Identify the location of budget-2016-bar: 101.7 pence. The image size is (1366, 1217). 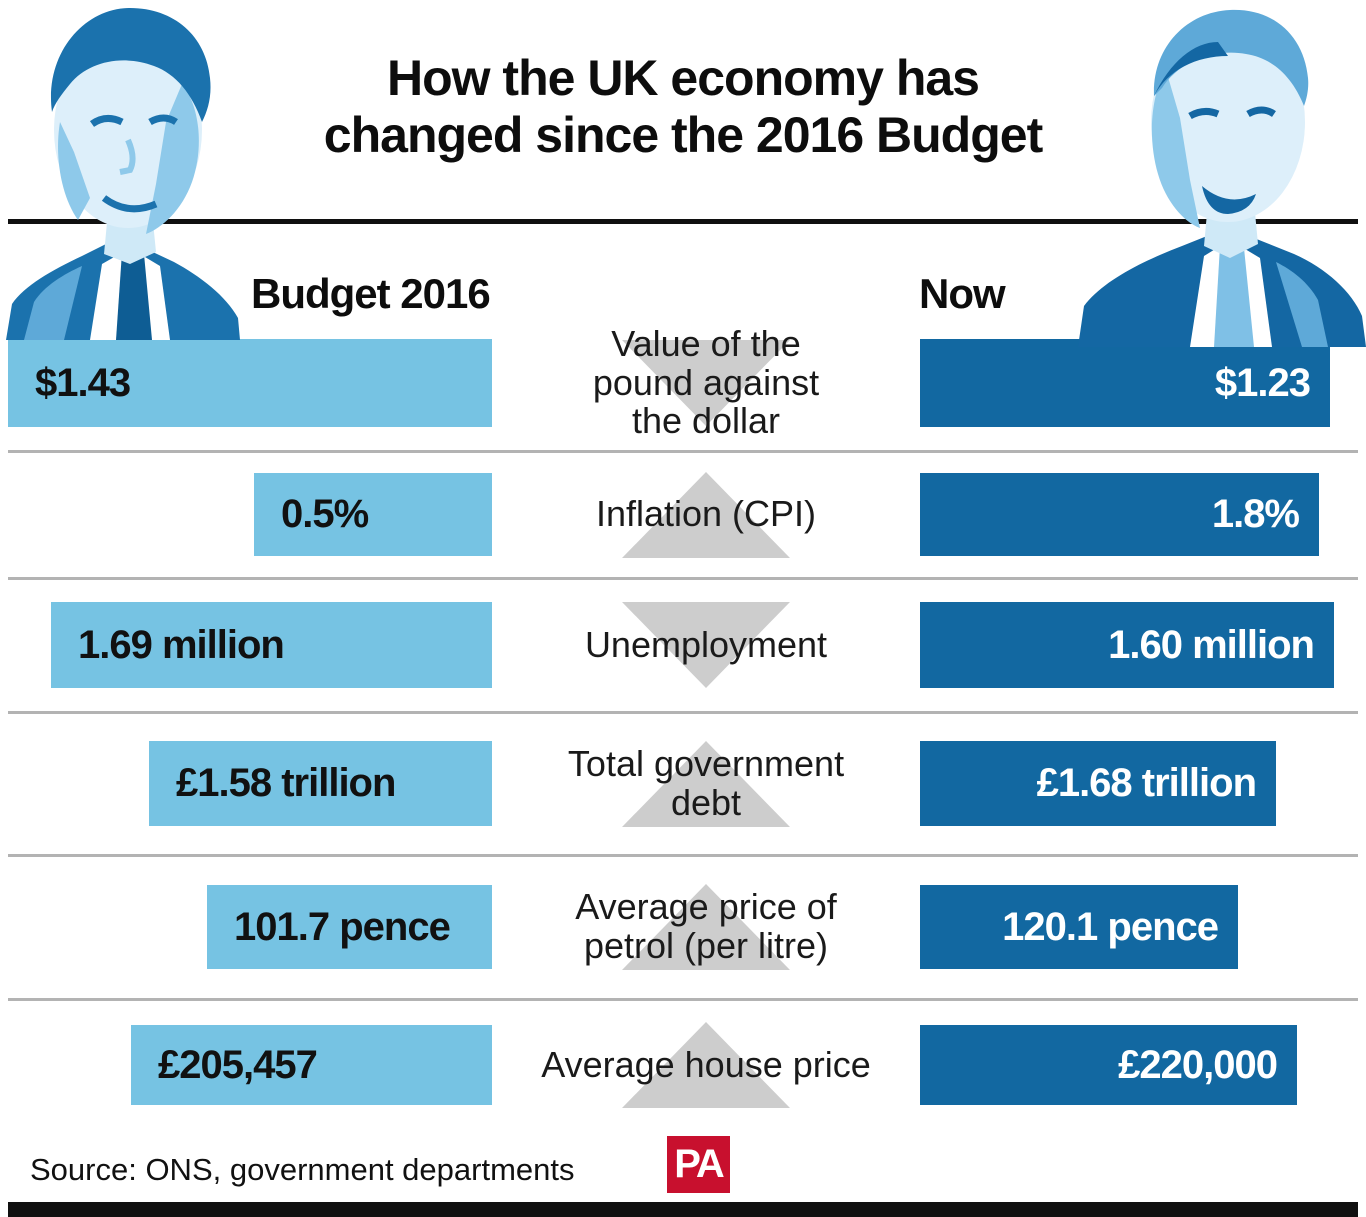
(349, 927).